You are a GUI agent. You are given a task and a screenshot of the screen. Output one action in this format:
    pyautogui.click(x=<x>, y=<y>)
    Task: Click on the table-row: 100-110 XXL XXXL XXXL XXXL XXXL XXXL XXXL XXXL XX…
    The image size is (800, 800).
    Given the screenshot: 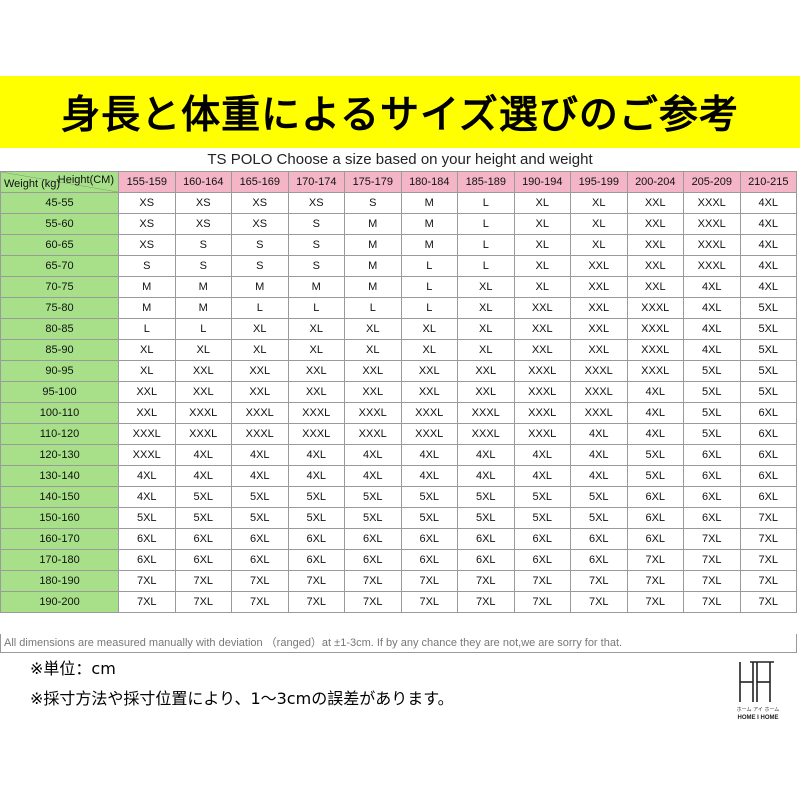 What is the action you would take?
    pyautogui.click(x=398, y=413)
    